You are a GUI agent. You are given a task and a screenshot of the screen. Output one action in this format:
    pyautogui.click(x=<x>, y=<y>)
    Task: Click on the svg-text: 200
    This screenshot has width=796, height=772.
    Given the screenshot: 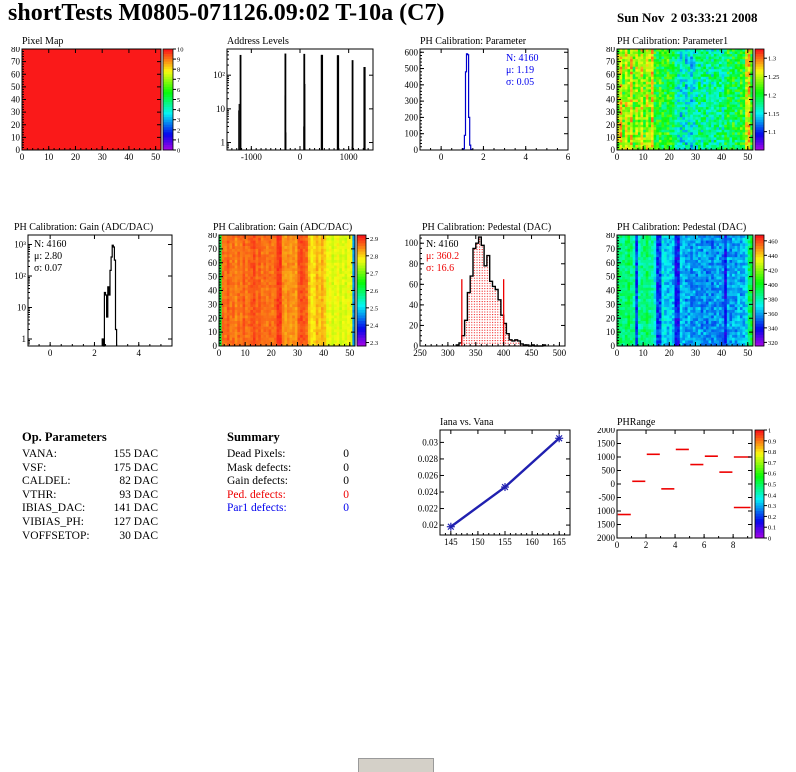 What is the action you would take?
    pyautogui.click(x=412, y=117)
    